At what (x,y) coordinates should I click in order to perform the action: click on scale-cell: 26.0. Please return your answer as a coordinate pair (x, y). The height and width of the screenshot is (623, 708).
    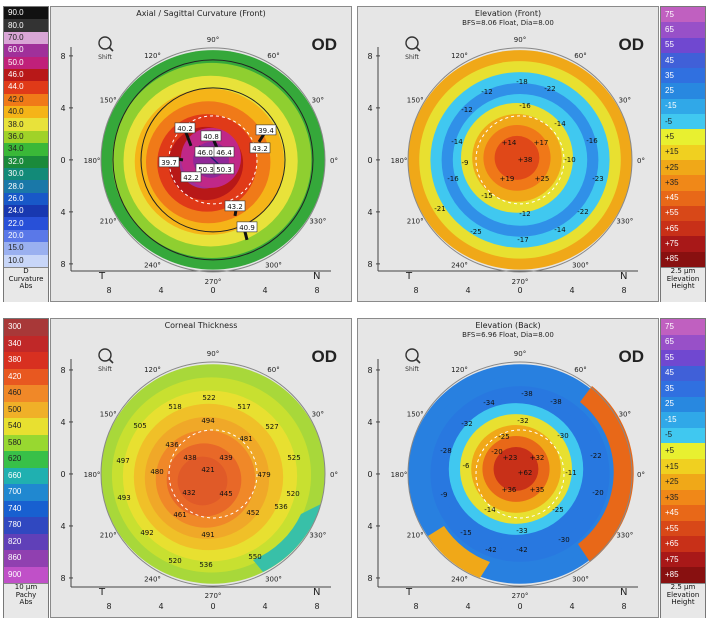
    Looking at the image, I should click on (26, 199).